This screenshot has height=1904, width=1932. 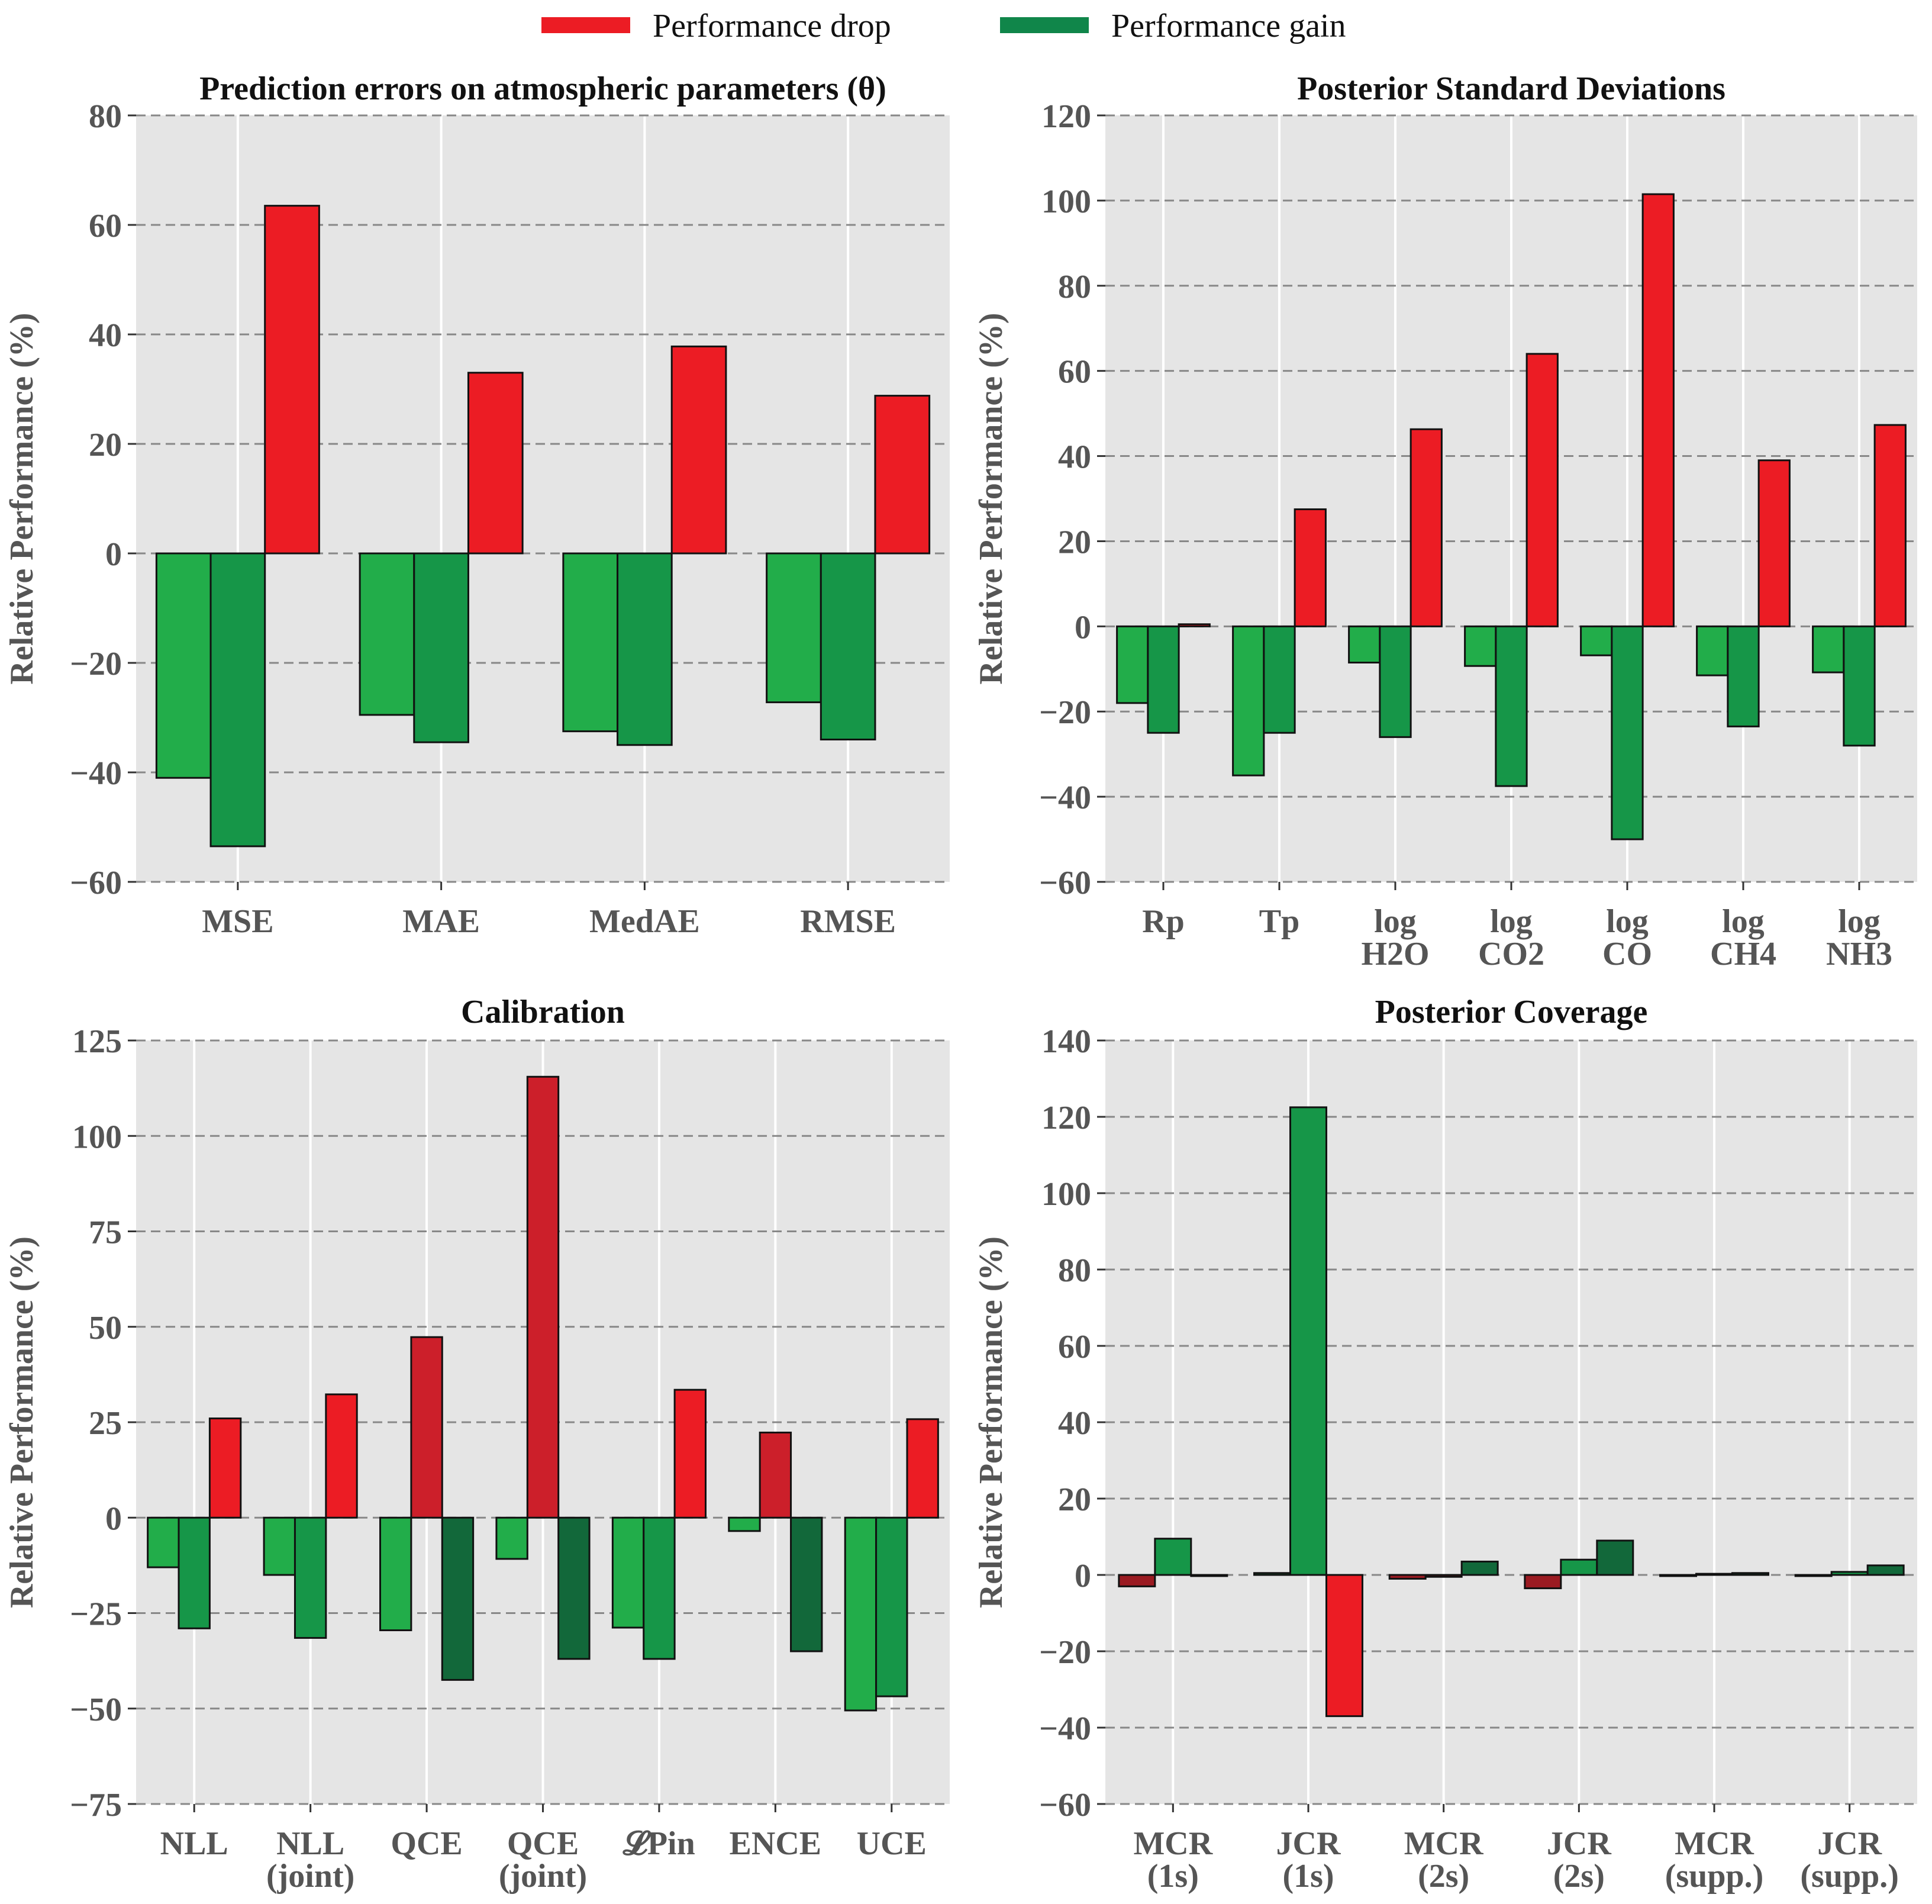 What do you see at coordinates (1511, 954) in the screenshot?
I see `x-tick-label: CO2` at bounding box center [1511, 954].